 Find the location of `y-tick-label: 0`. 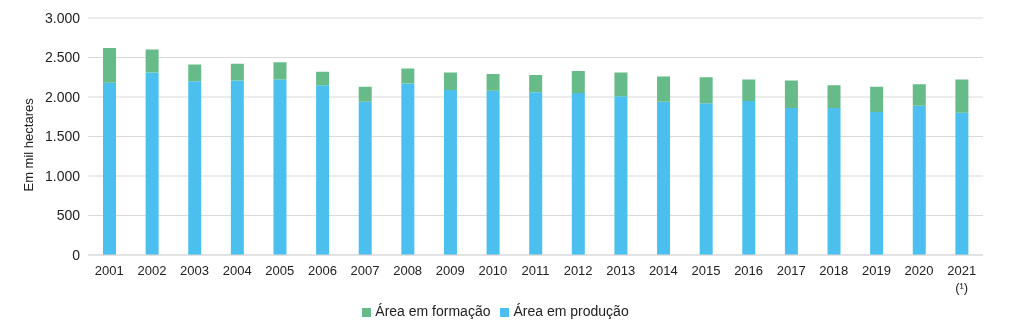

y-tick-label: 0 is located at coordinates (76, 254).